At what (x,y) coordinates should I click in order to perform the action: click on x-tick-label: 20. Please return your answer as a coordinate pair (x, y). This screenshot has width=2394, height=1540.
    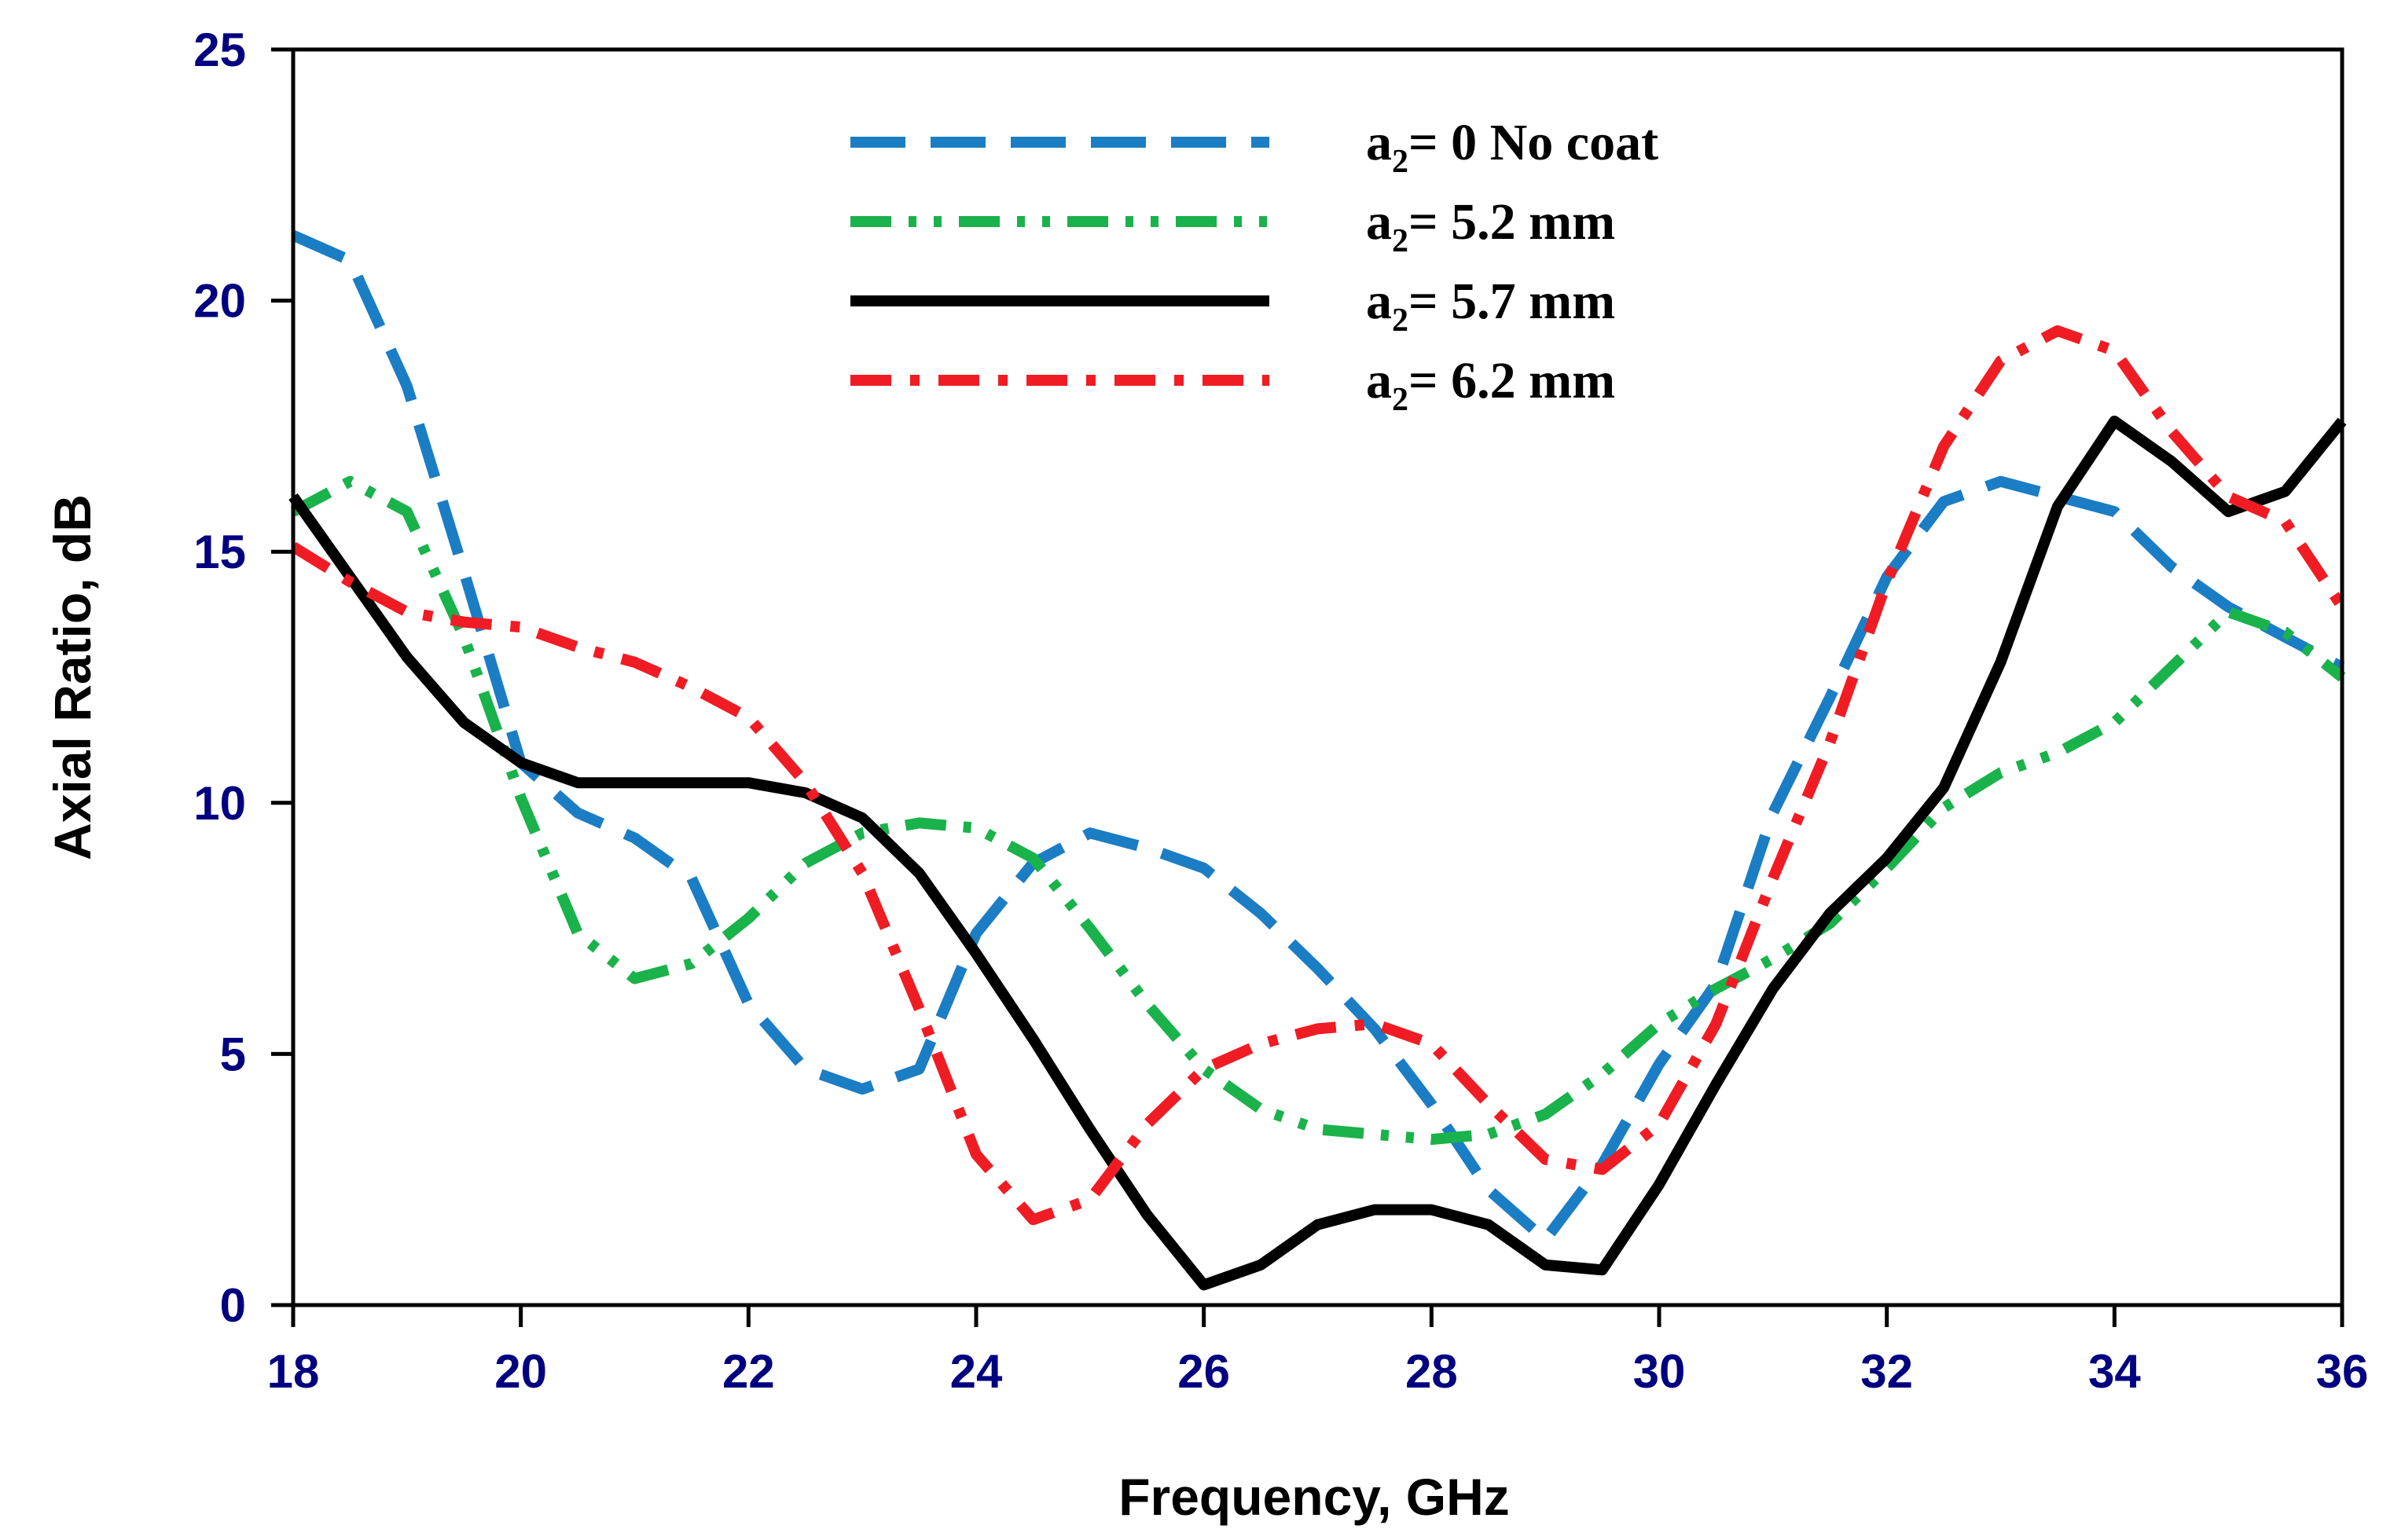
    Looking at the image, I should click on (520, 1371).